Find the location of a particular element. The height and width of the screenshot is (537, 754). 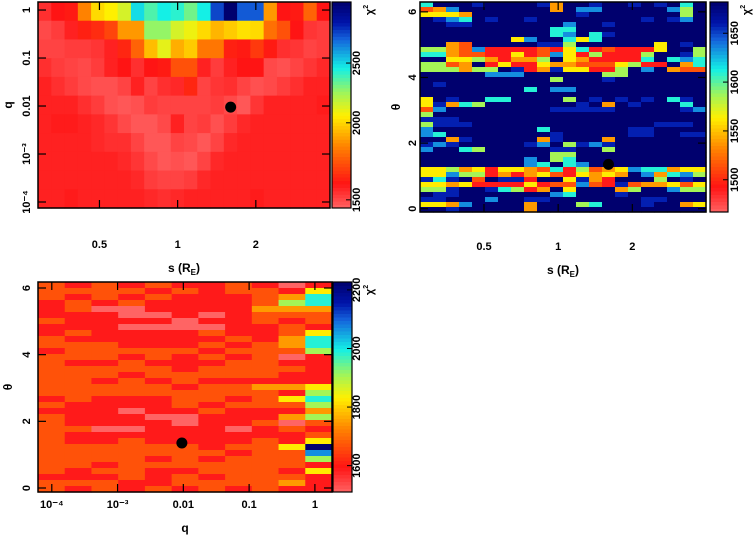

x-axis-label: q is located at coordinates (184, 528).